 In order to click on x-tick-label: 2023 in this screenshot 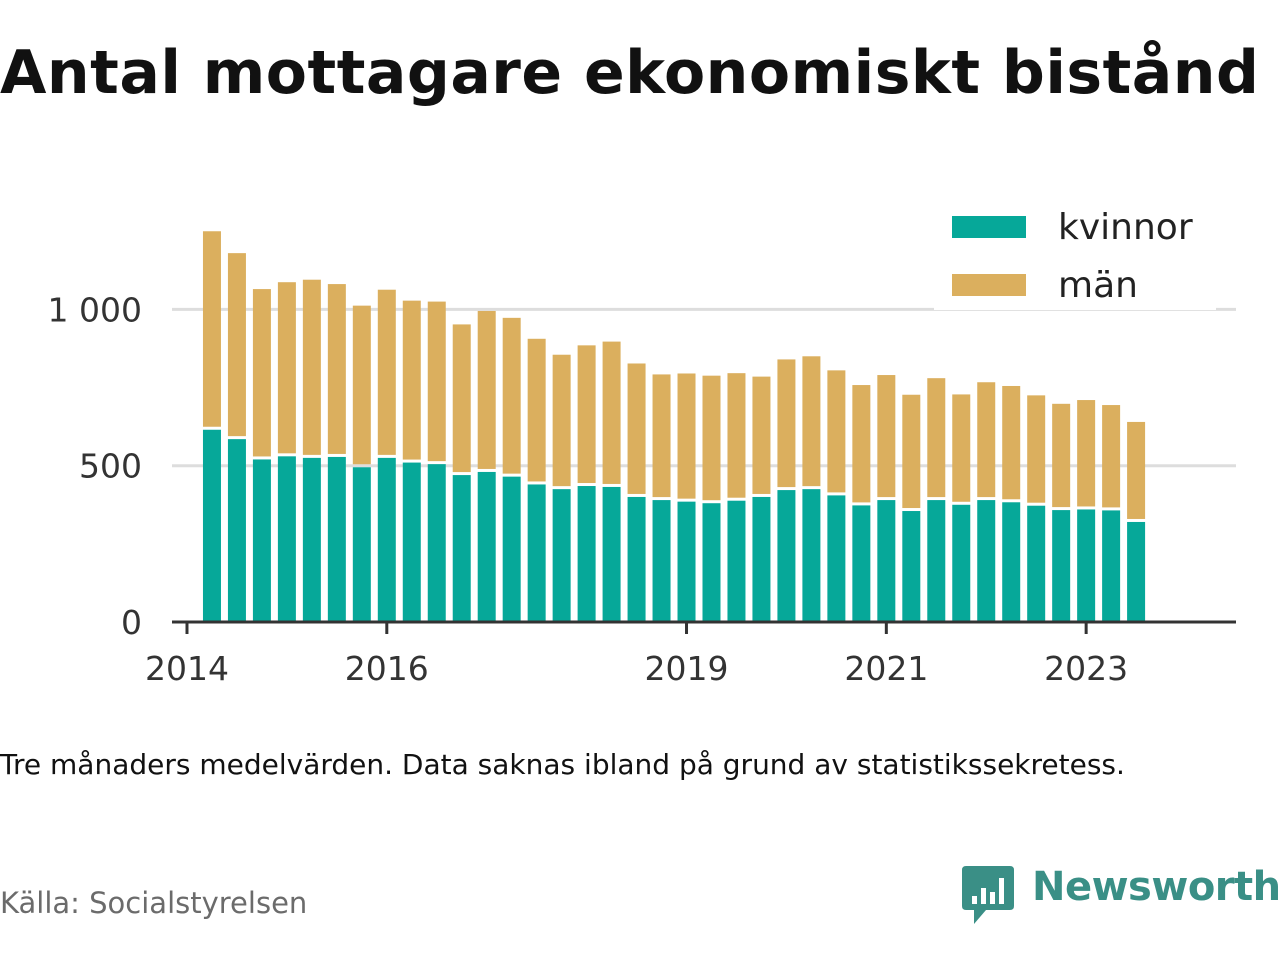, I will do `click(1086, 668)`.